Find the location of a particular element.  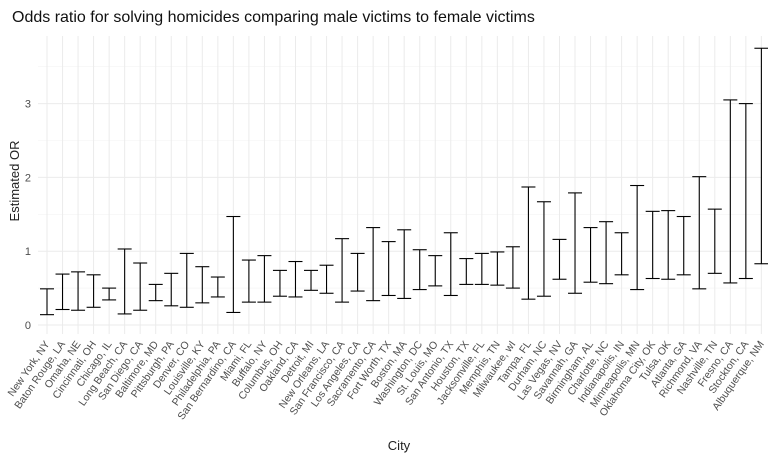

y-tick-labels: 0 1 2 3 is located at coordinates (28, 215).